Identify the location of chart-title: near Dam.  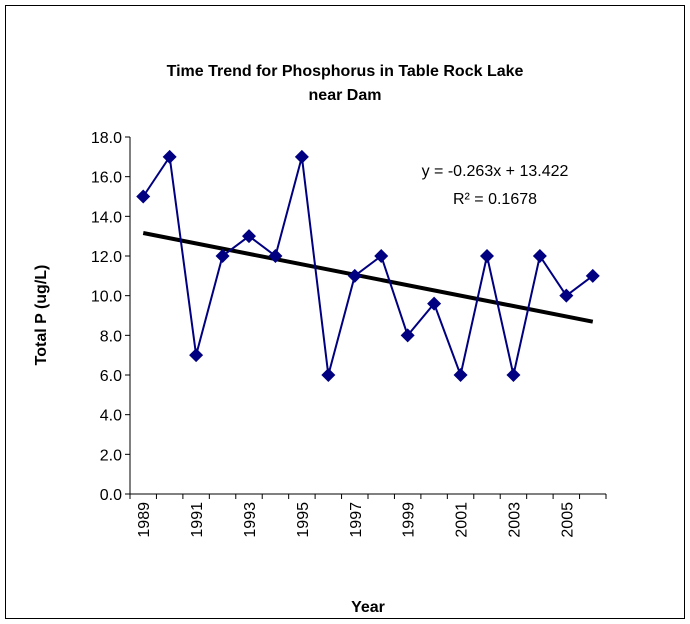
(345, 95).